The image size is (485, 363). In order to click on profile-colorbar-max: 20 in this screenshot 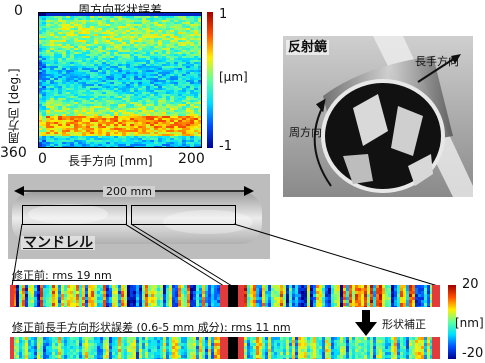, I will do `click(470, 284)`.